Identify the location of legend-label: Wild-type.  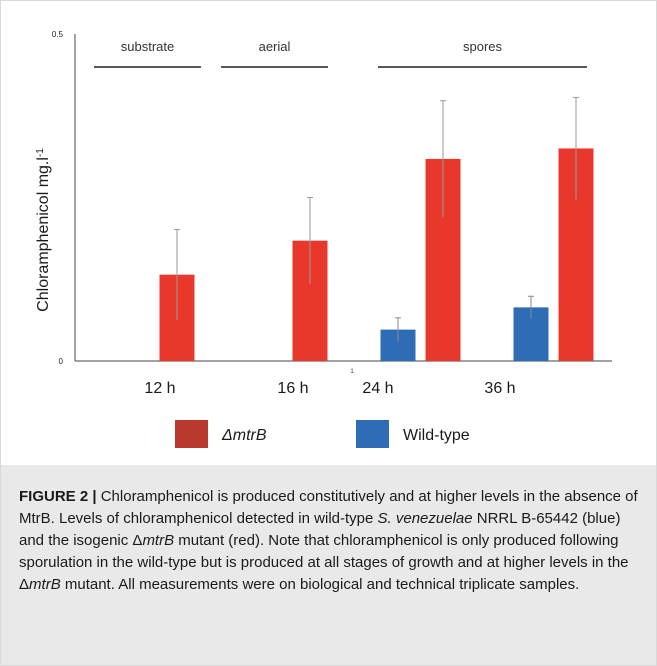
(436, 435).